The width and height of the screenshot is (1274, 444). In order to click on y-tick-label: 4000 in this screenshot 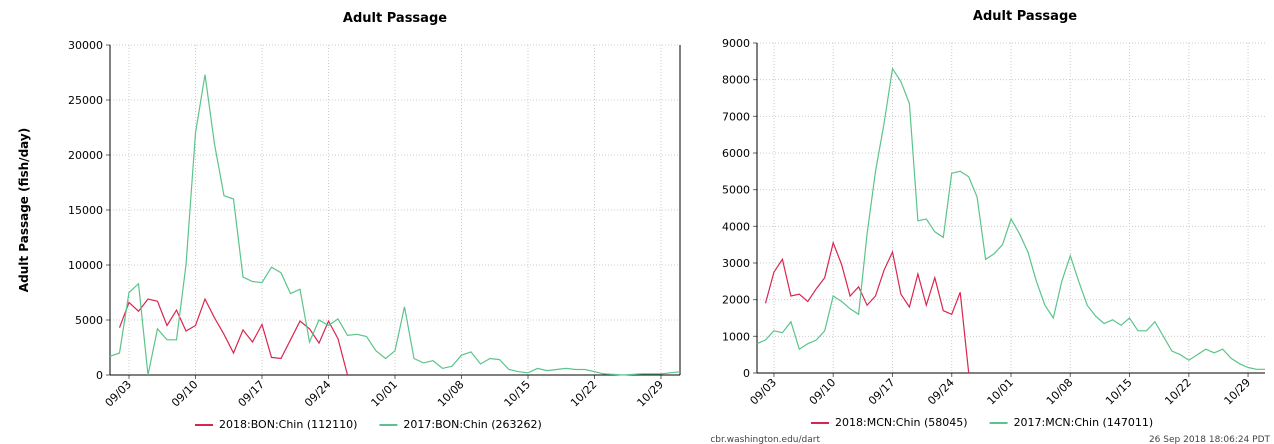, I will do `click(736, 226)`.